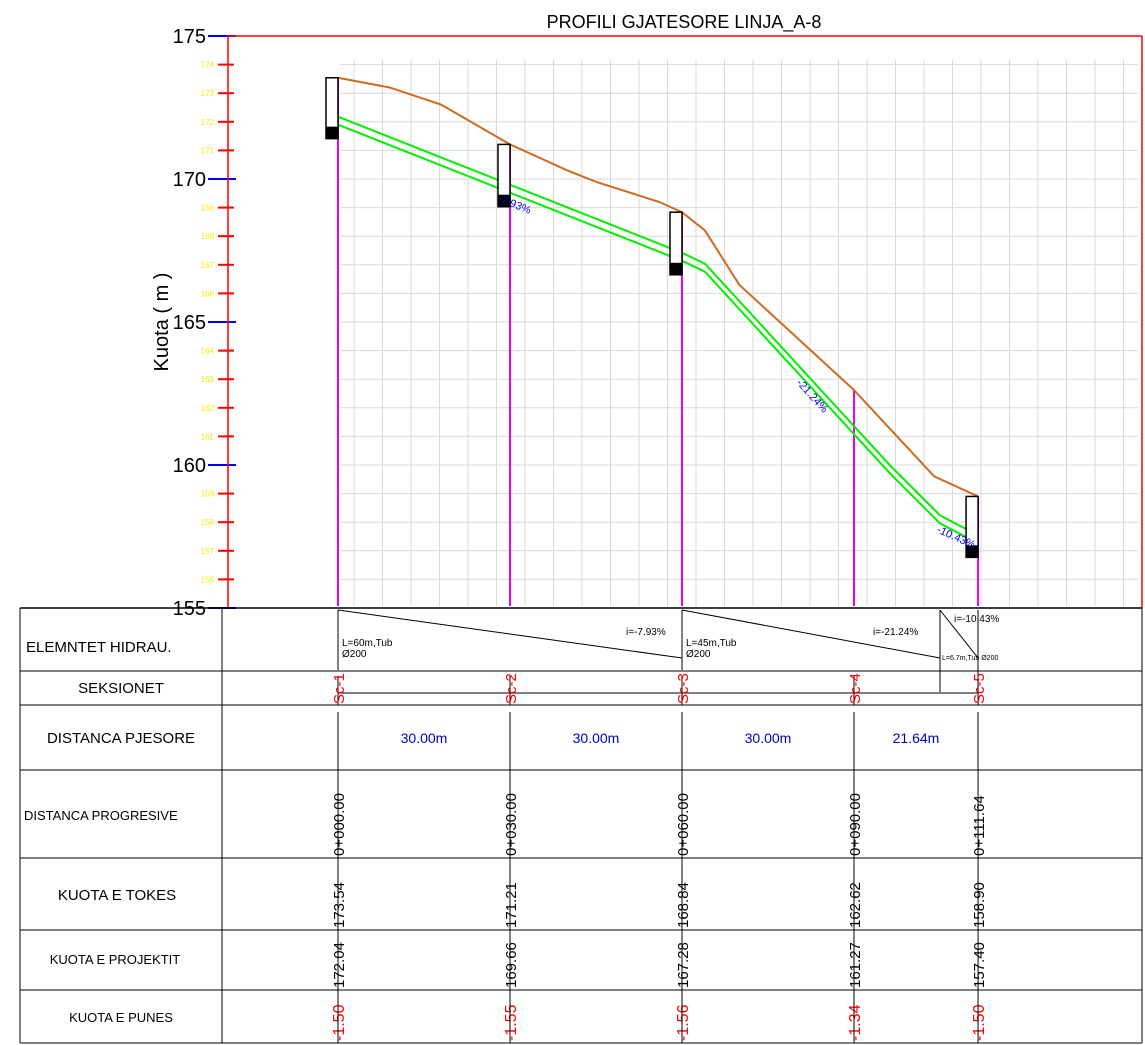 The image size is (1145, 1045). What do you see at coordinates (99, 647) in the screenshot?
I see `row-label-hydraulic: ELEMNTET HIDRAU.` at bounding box center [99, 647].